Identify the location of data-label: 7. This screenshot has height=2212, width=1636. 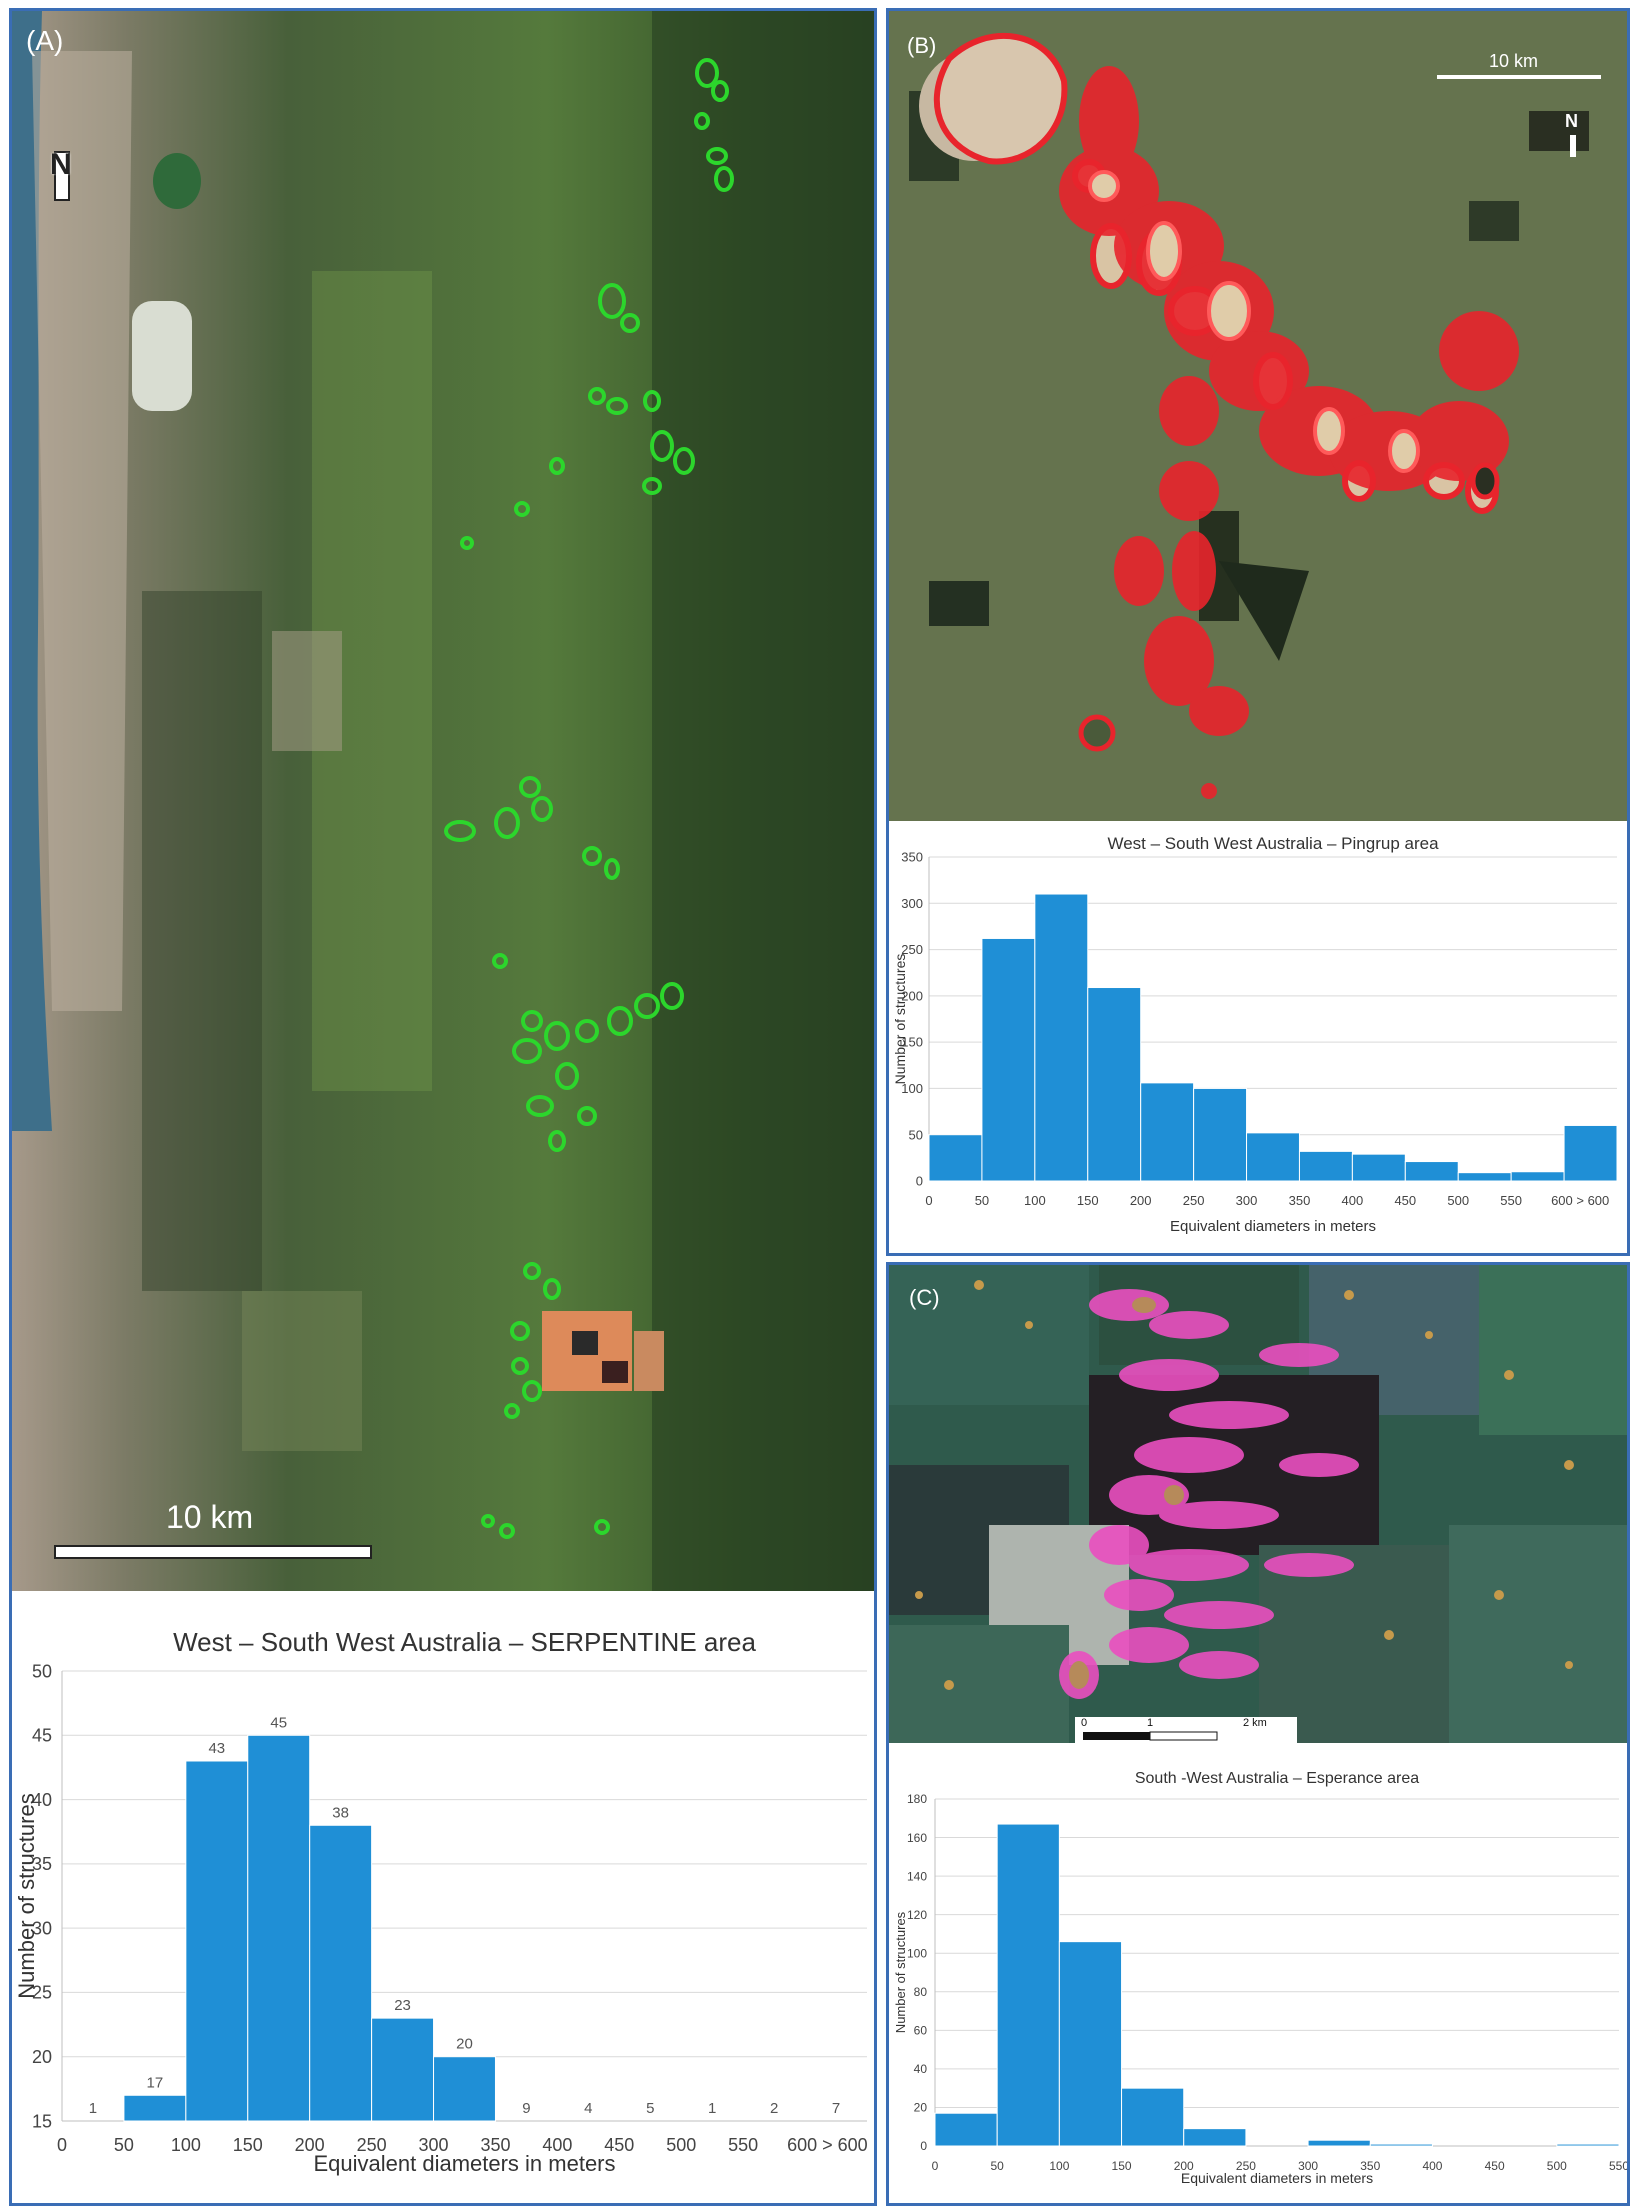
(836, 2108).